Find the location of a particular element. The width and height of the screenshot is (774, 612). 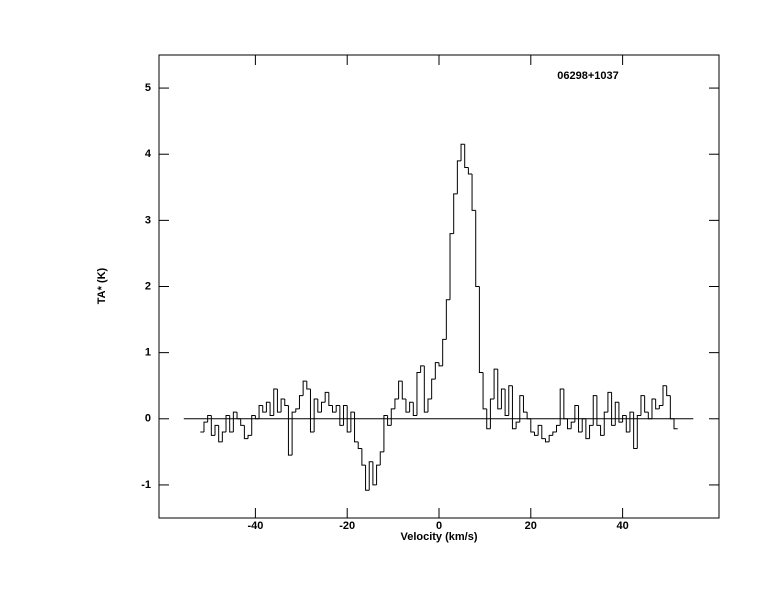

y-tick-label: 4 is located at coordinates (148, 154).